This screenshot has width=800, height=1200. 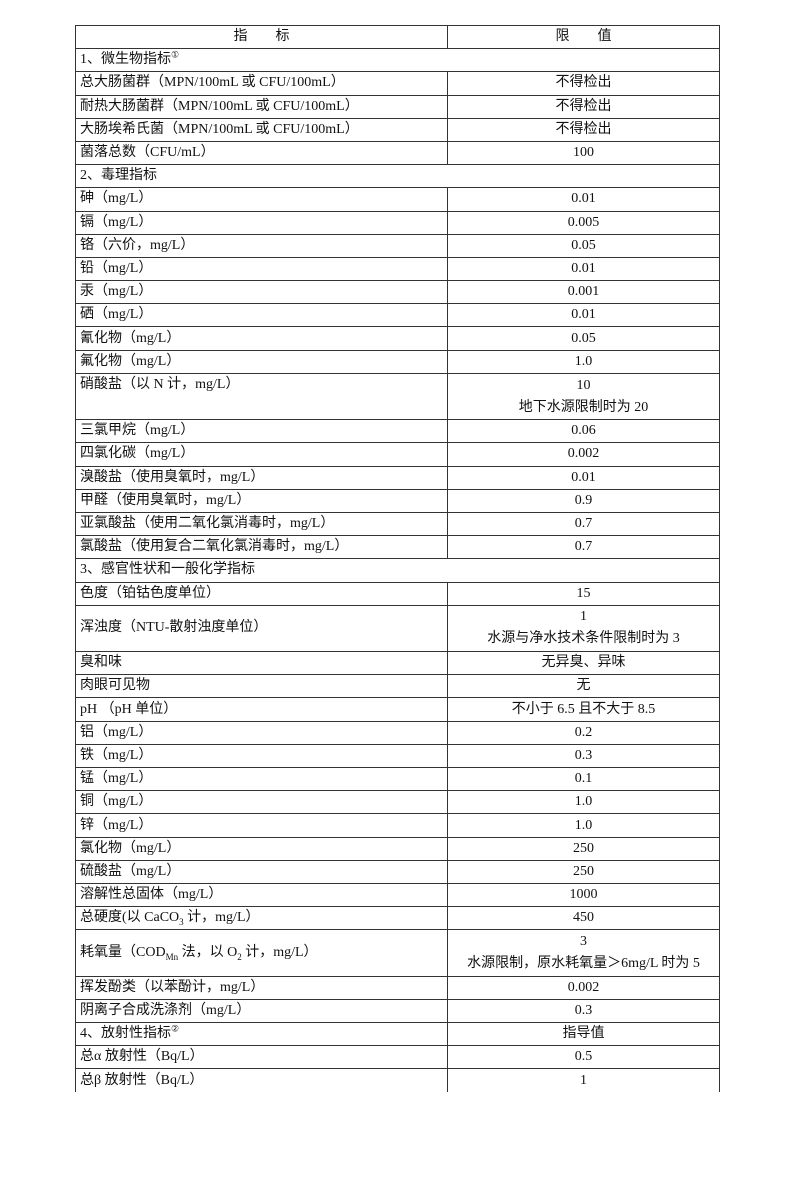 What do you see at coordinates (137, 431) in the screenshot?
I see `label-text: 三氯甲烷（mg/L）` at bounding box center [137, 431].